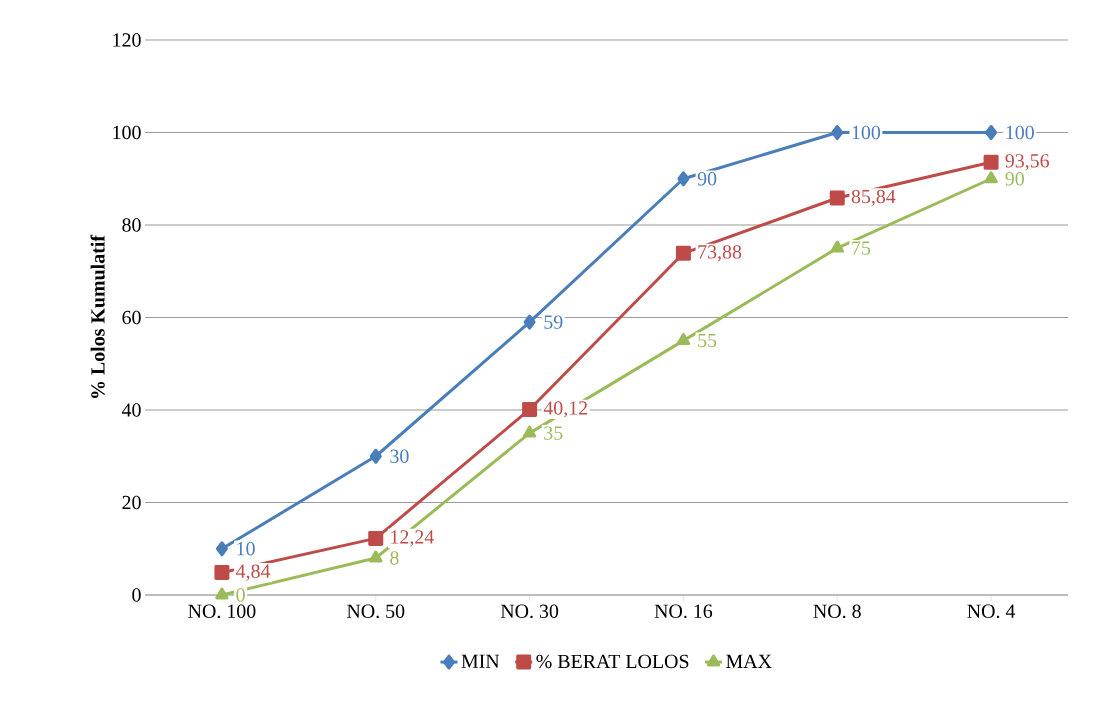  I want to click on data-label: 30, so click(399, 456).